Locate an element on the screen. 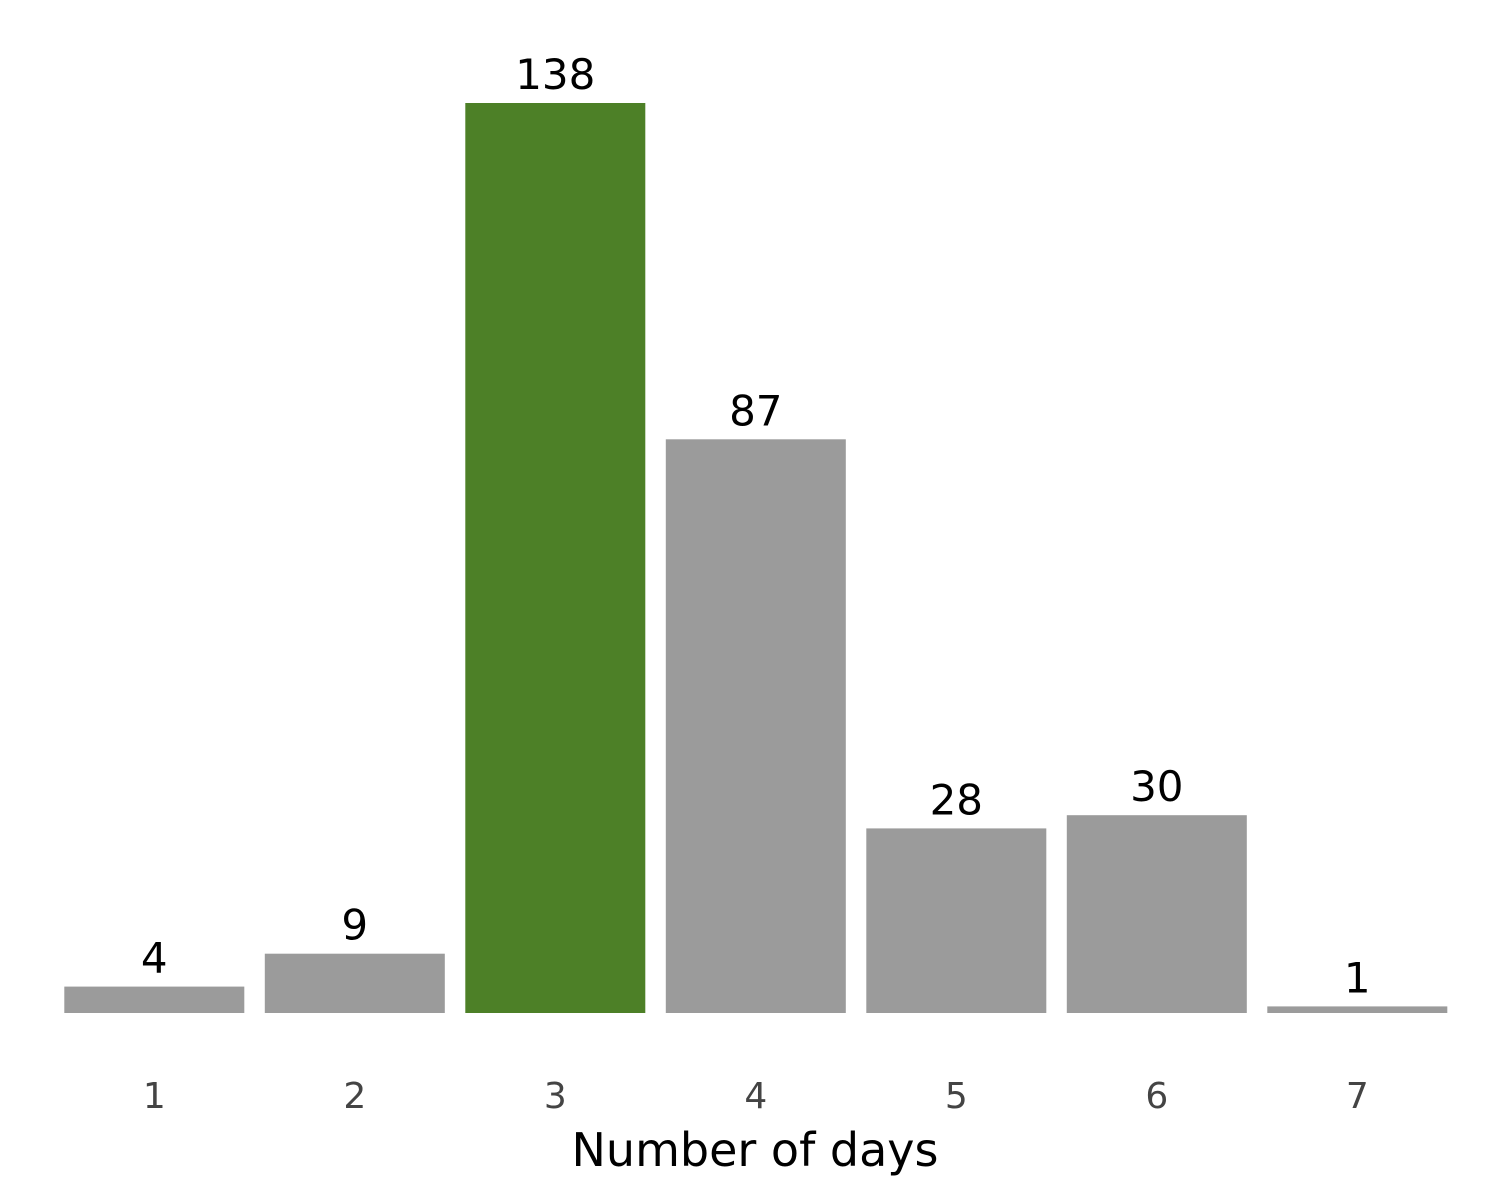 This screenshot has height=1200, width=1500. value-label-2: 9 is located at coordinates (354, 925).